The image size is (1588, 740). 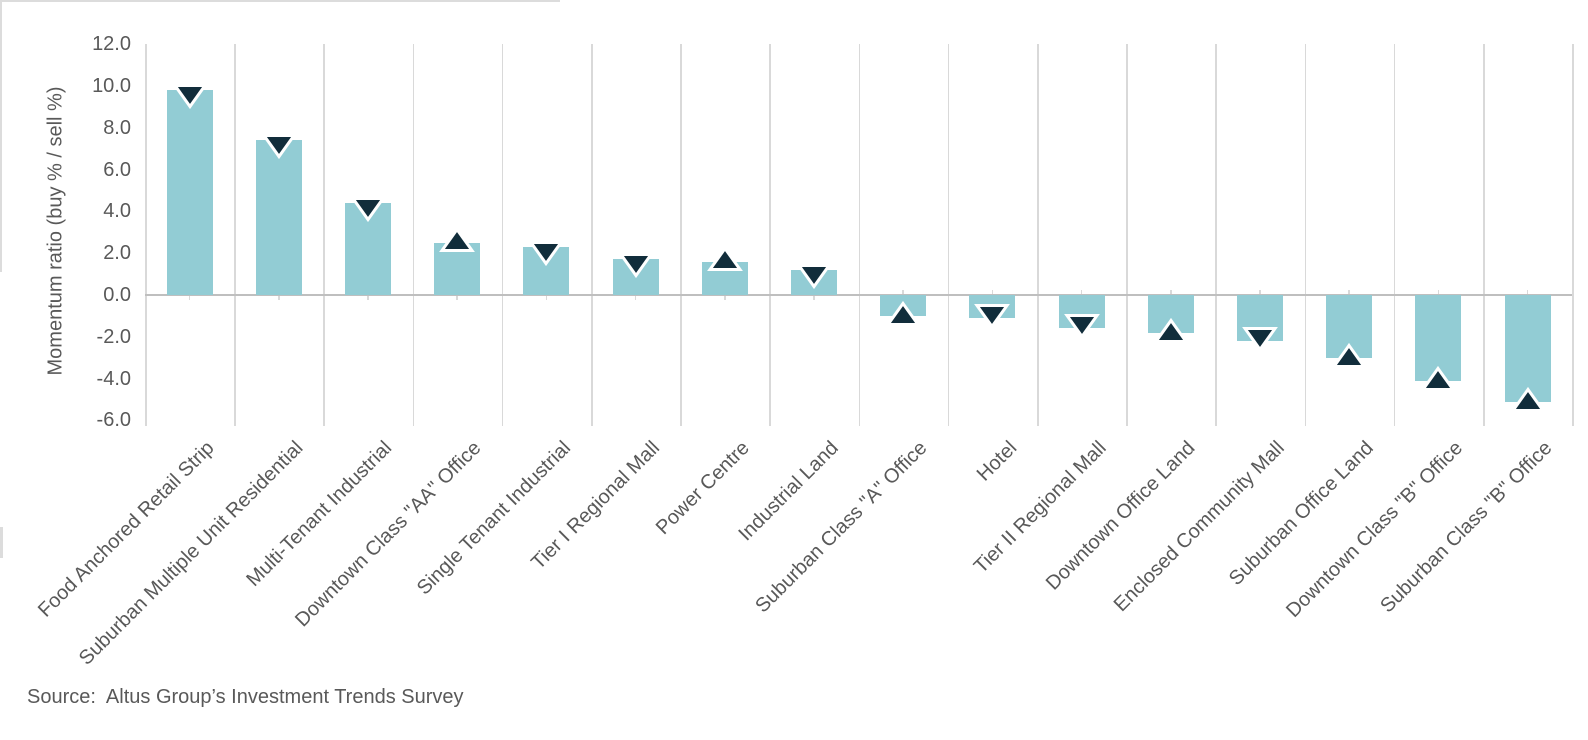 I want to click on x-category-label: Suburban Class "B" Office, so click(x=1466, y=527).